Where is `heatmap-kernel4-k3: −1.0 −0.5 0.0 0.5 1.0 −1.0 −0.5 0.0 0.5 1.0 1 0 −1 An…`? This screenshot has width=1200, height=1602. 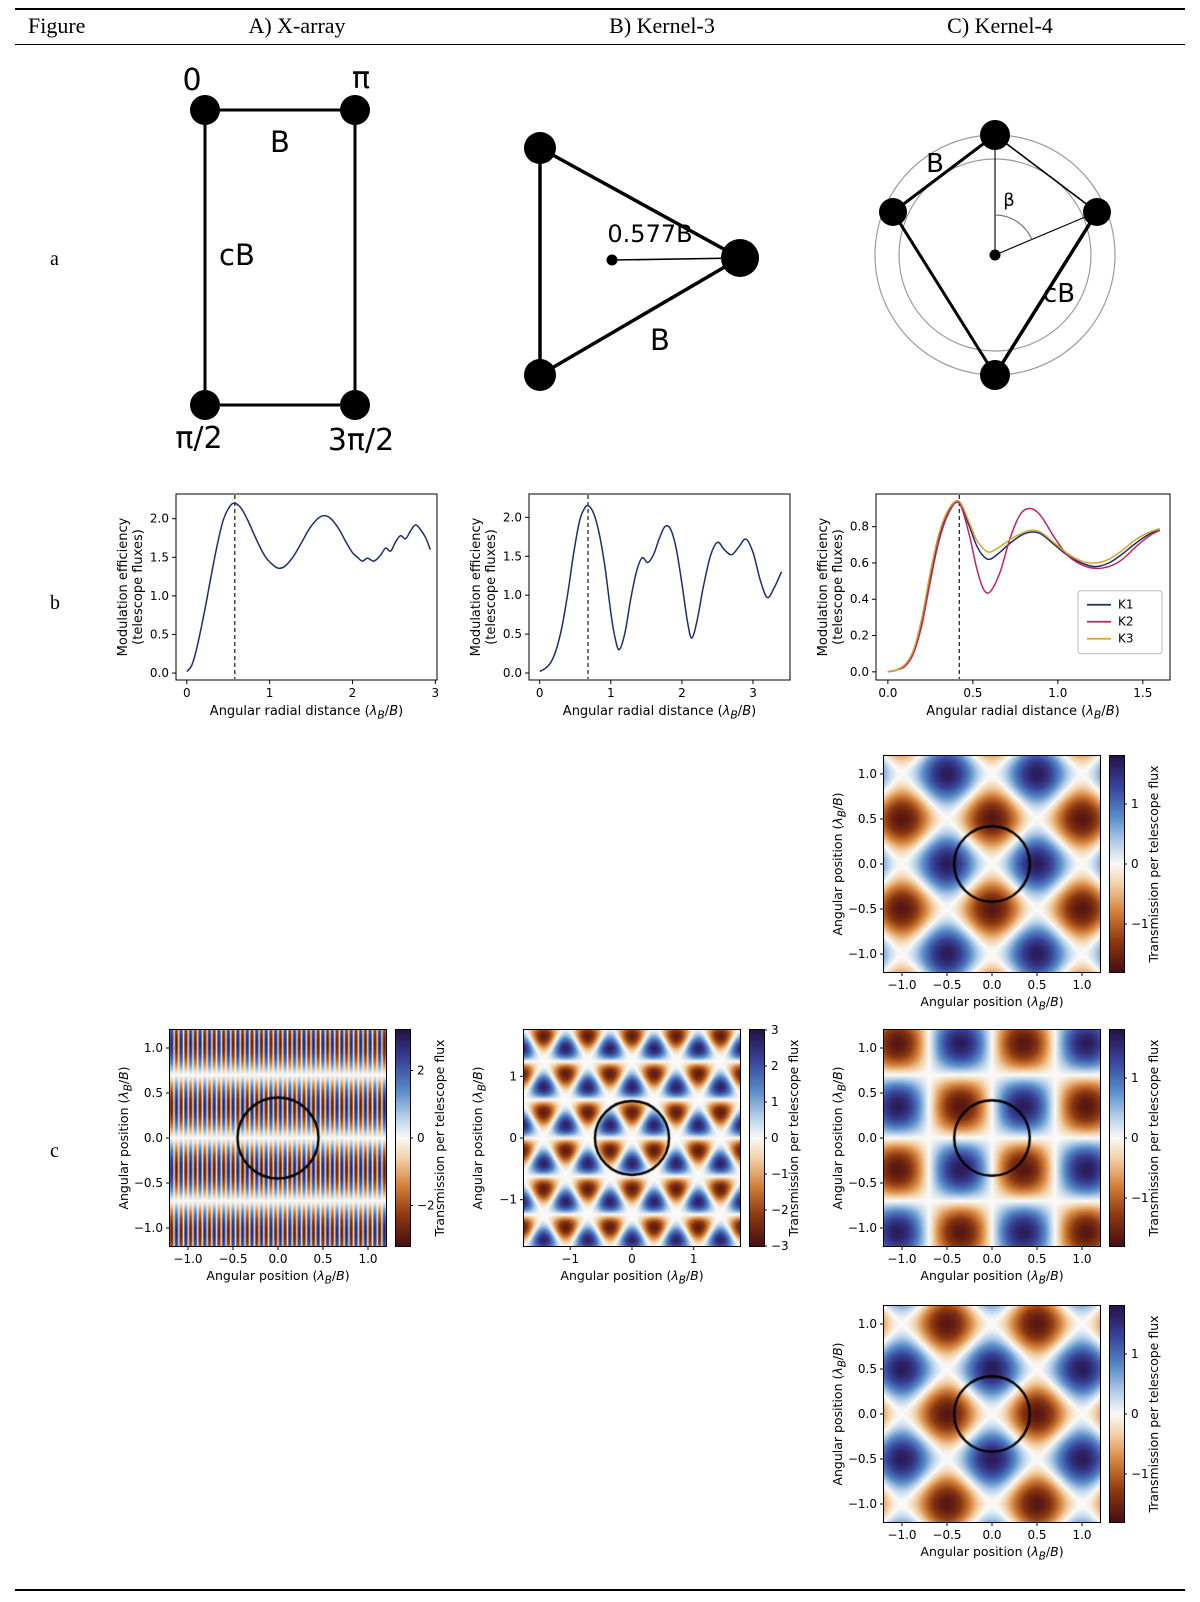 heatmap-kernel4-k3: −1.0 −0.5 0.0 0.5 1.0 −1.0 −0.5 0.0 0.5 1.0 1 0 −1 An… is located at coordinates (1002, 1430).